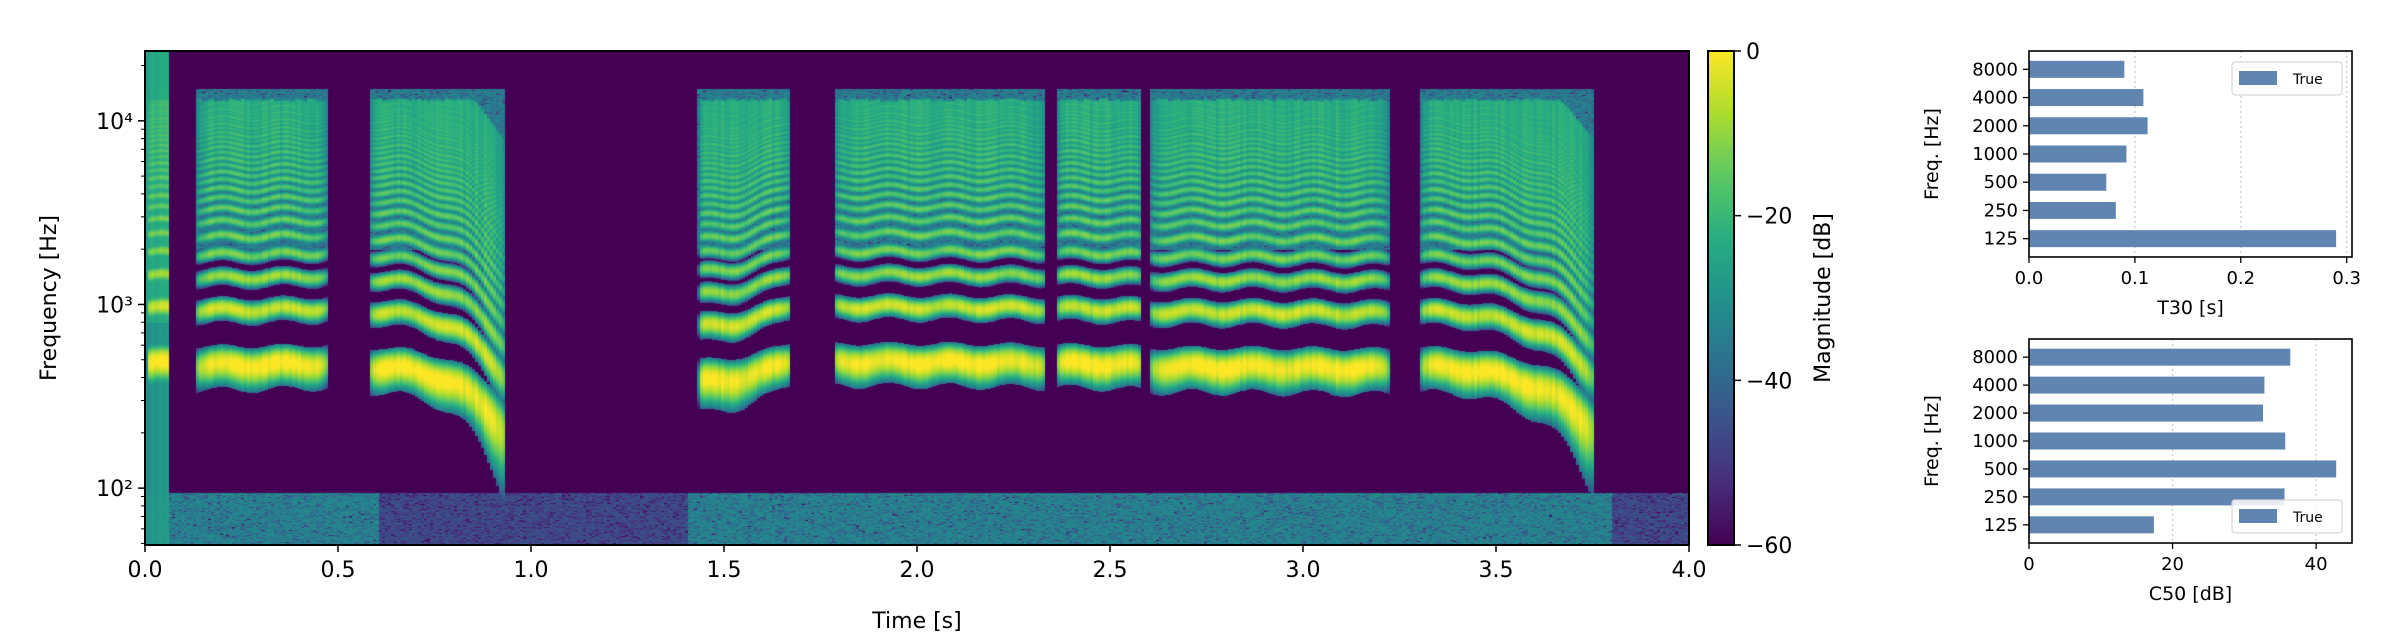 Image resolution: width=2400 pixels, height=640 pixels. What do you see at coordinates (49, 298) in the screenshot?
I see `y-axis-label: Frequency [Hz]` at bounding box center [49, 298].